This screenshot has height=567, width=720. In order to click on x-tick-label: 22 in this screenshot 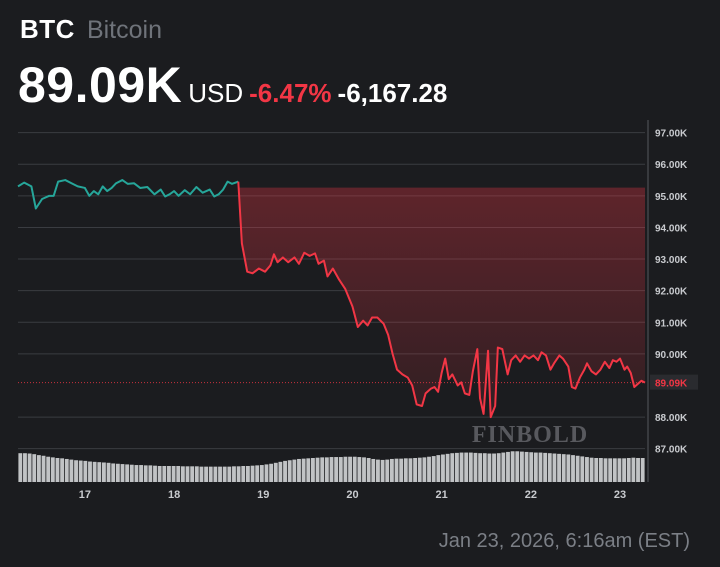, I will do `click(531, 494)`.